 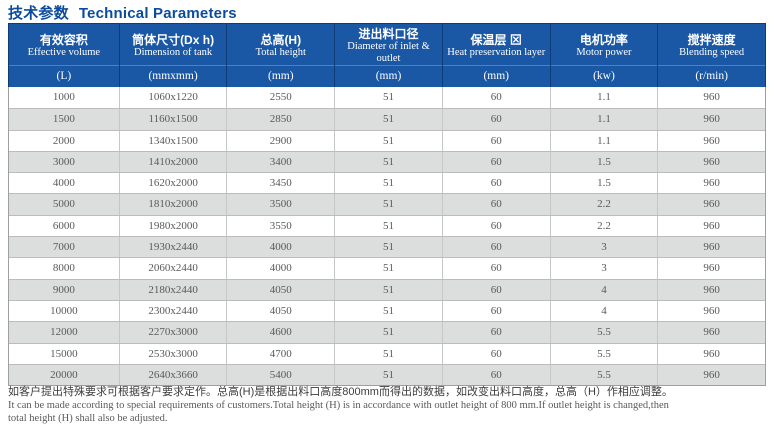 What do you see at coordinates (496, 52) in the screenshot?
I see `column-header-en: Heat preservation layer` at bounding box center [496, 52].